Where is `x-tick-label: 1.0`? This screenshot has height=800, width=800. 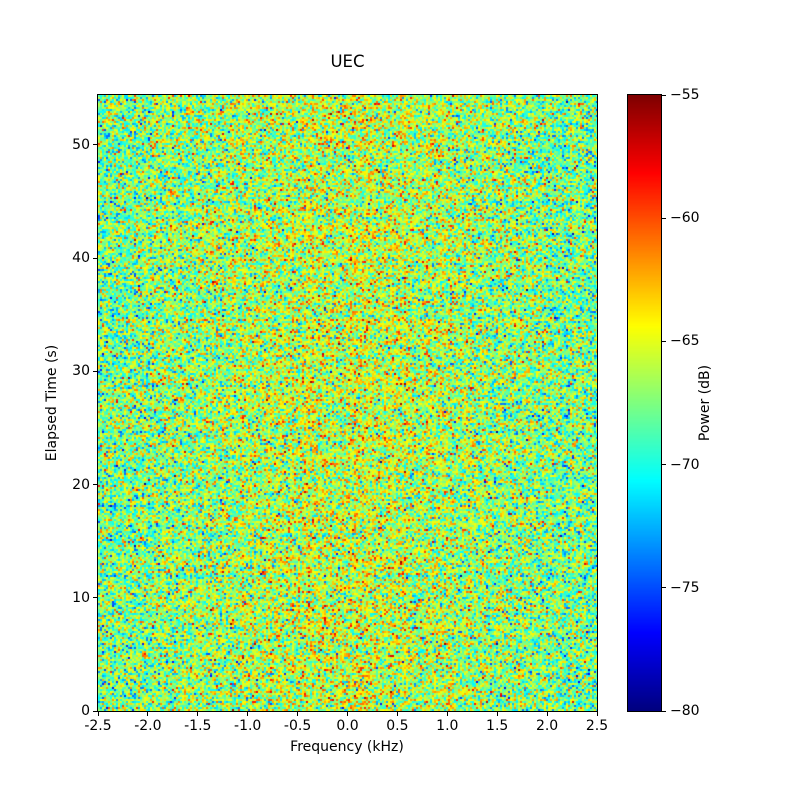 x-tick-label: 1.0 is located at coordinates (447, 726).